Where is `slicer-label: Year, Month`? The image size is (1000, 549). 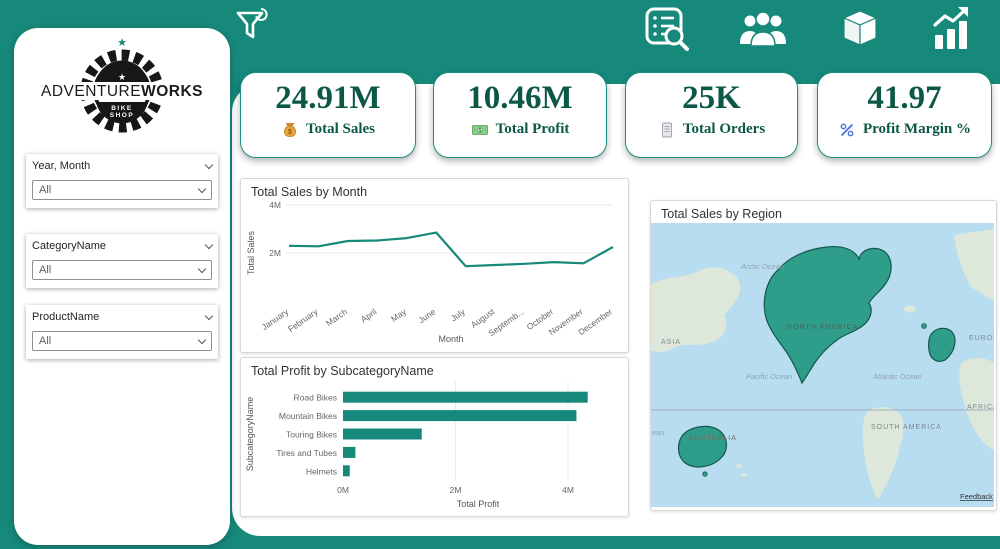
slicer-label: Year, Month is located at coordinates (61, 166).